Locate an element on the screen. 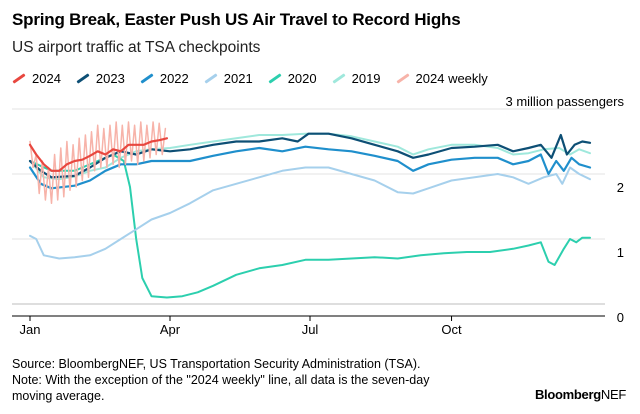  legend-label: 2024 weekly is located at coordinates (451, 78).